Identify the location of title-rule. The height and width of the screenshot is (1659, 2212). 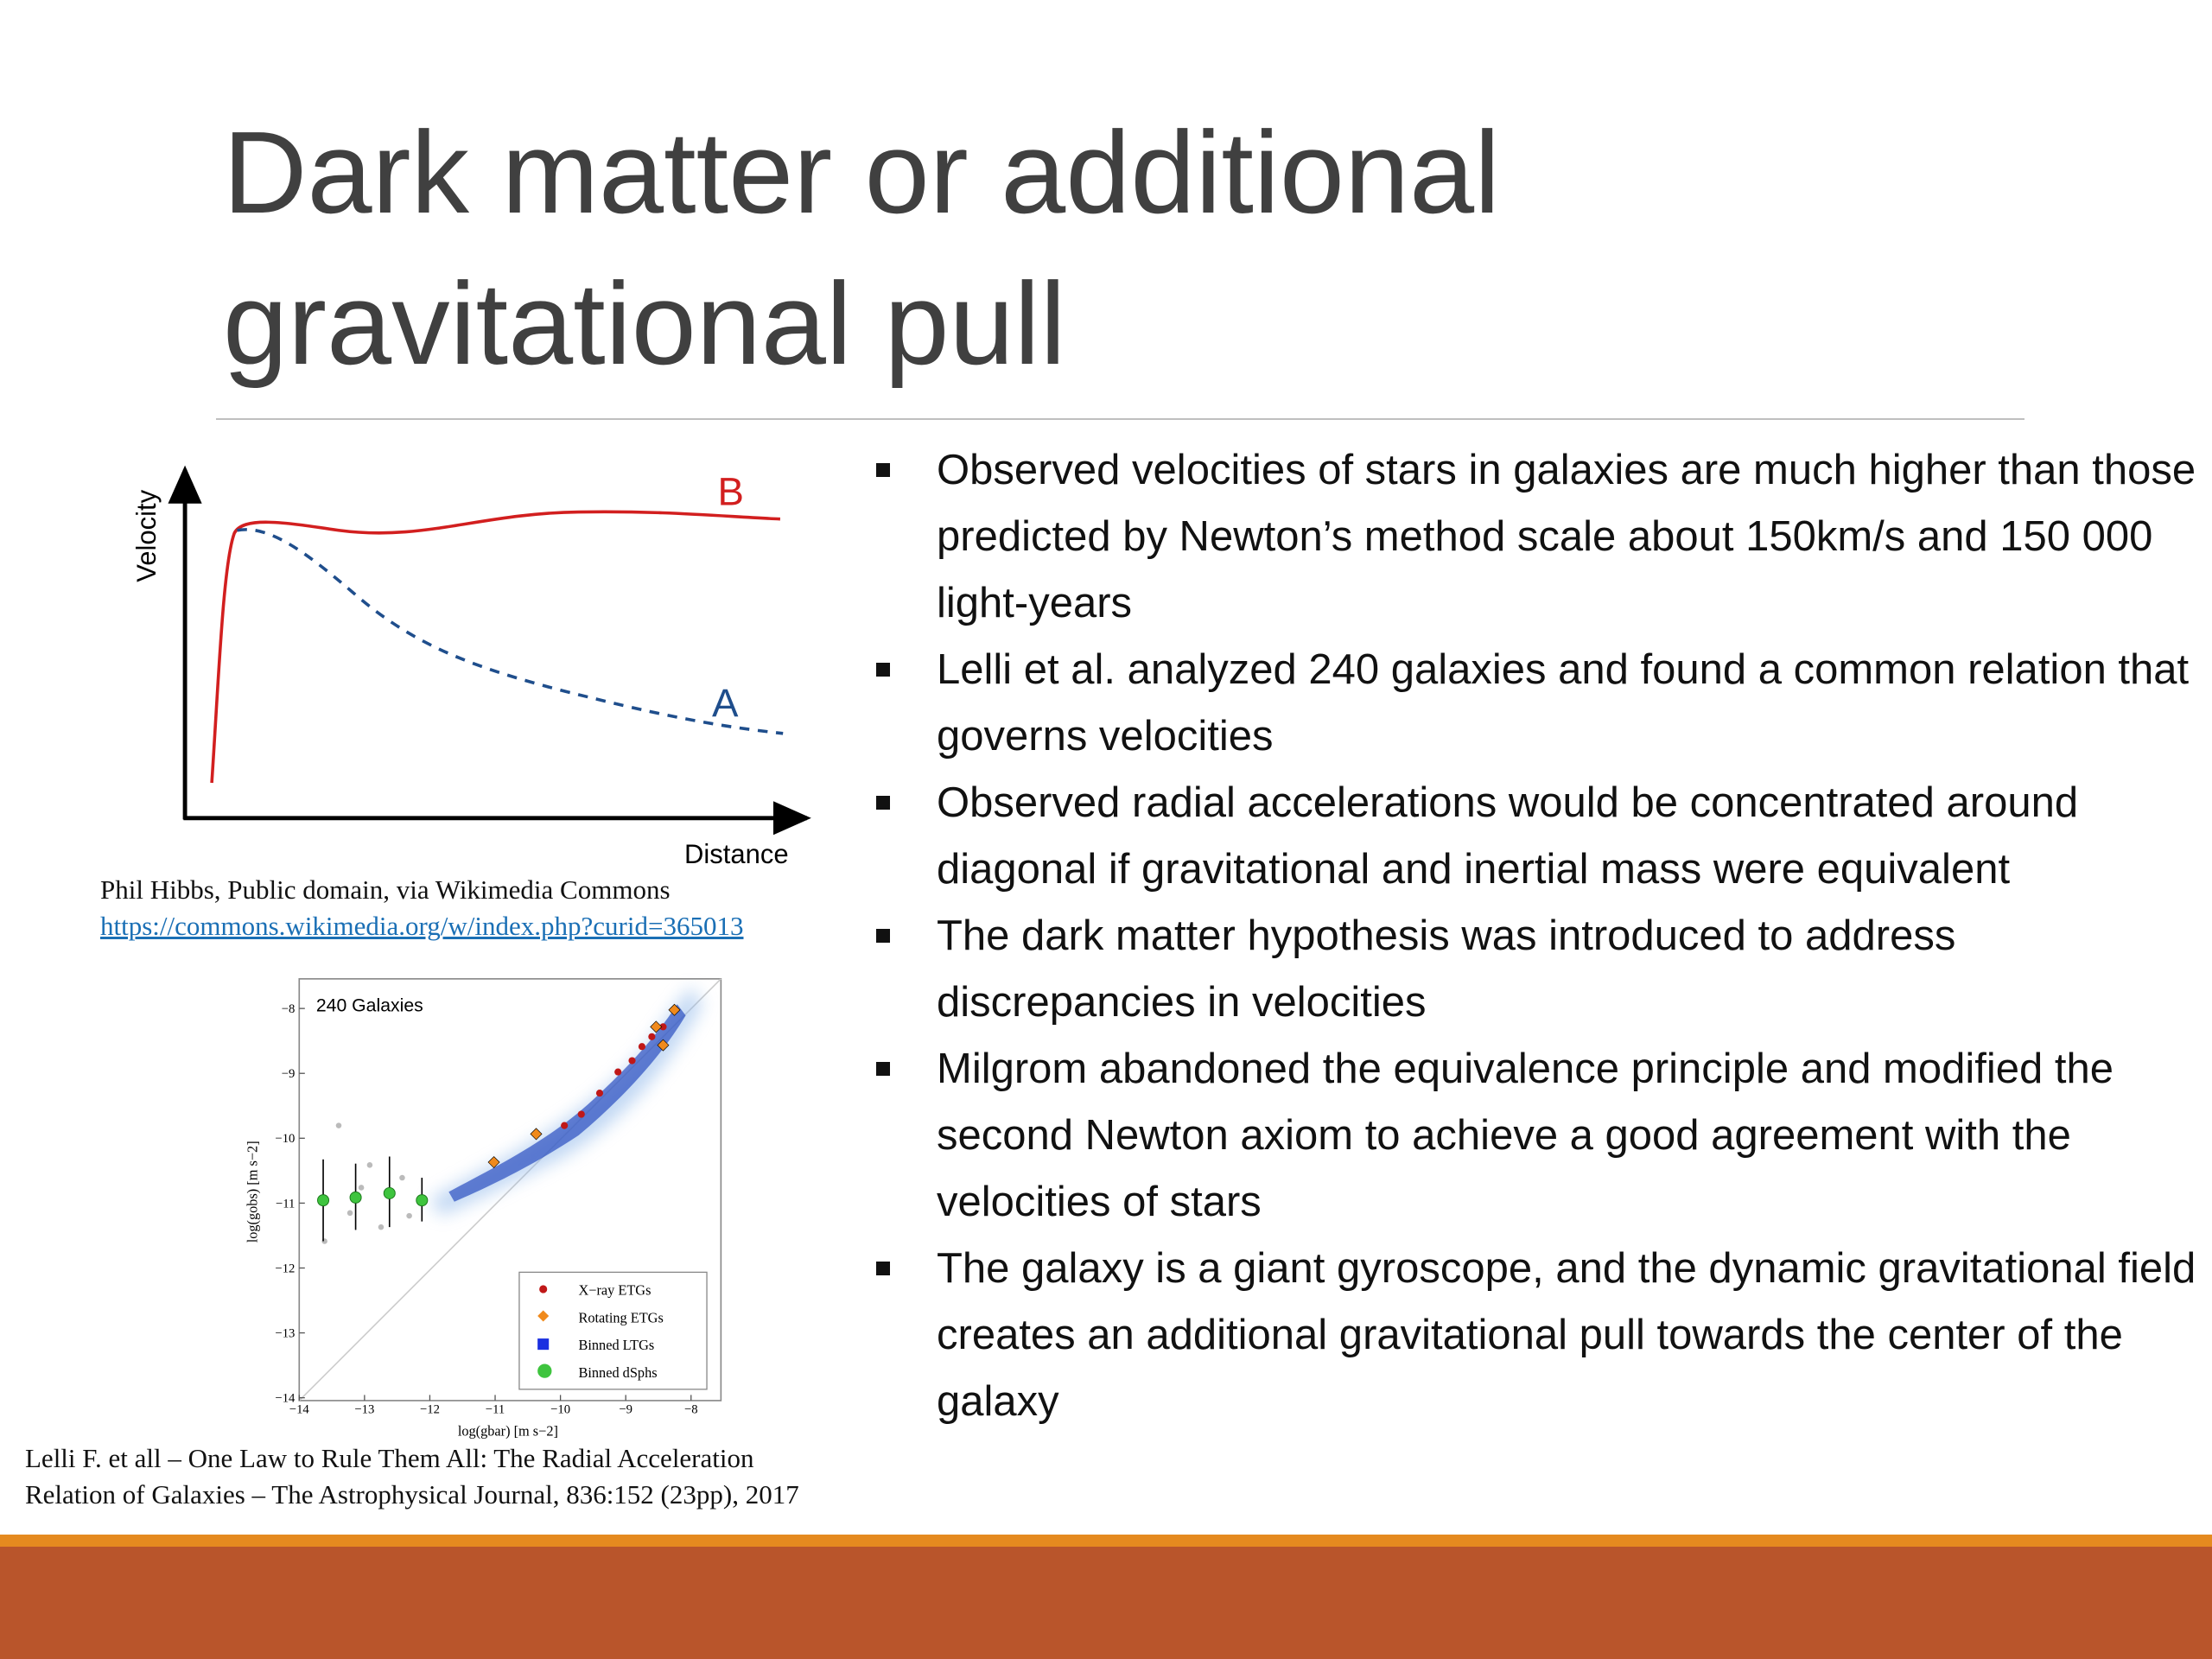
(1120, 419).